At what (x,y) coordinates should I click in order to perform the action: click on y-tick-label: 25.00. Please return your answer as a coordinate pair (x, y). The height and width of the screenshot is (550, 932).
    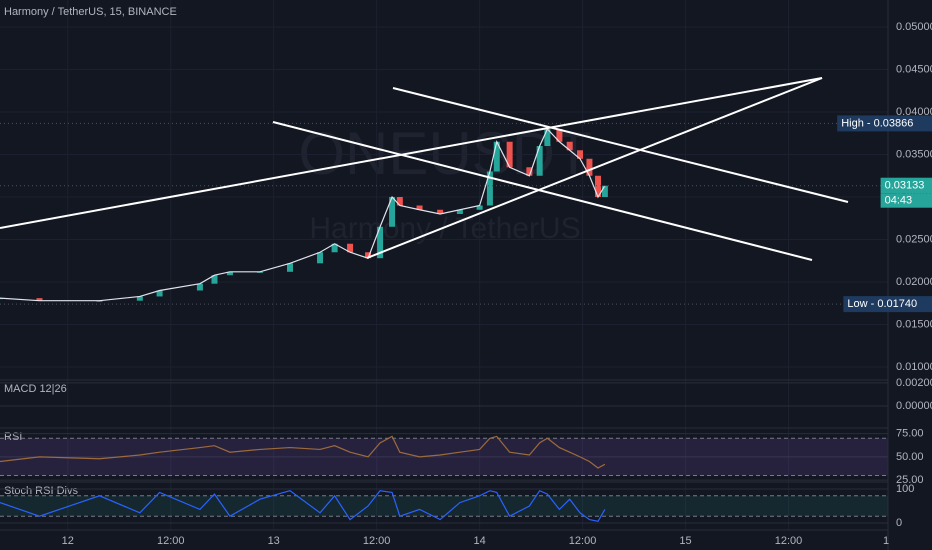
    Looking at the image, I should click on (910, 480).